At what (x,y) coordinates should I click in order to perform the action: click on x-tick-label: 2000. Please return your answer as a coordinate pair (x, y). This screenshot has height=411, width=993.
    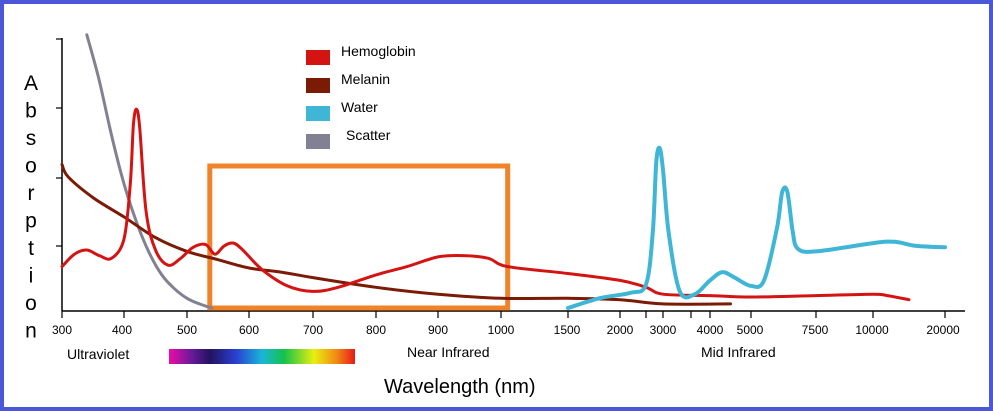
    Looking at the image, I should click on (620, 330).